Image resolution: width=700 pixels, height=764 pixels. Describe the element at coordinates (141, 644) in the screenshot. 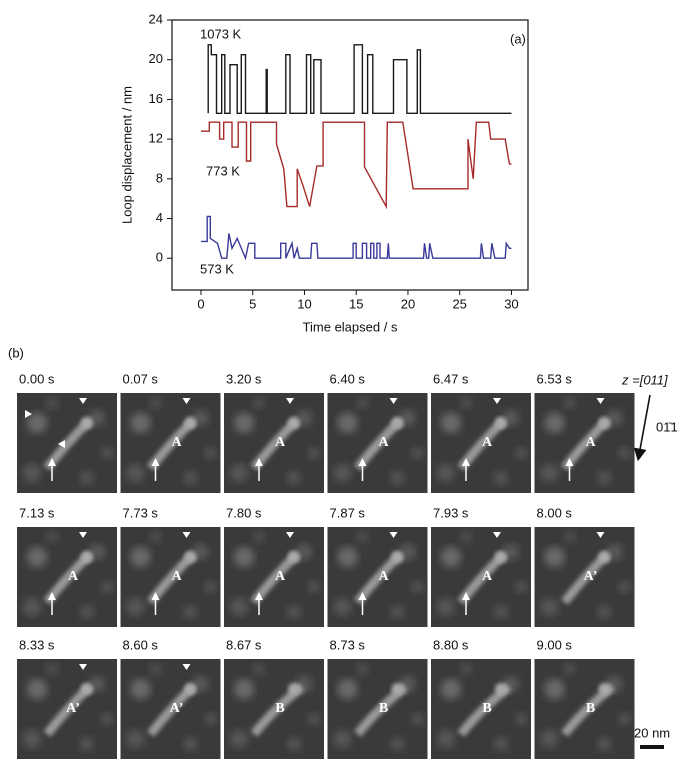

I see `frame-time: 8.60 s` at that location.